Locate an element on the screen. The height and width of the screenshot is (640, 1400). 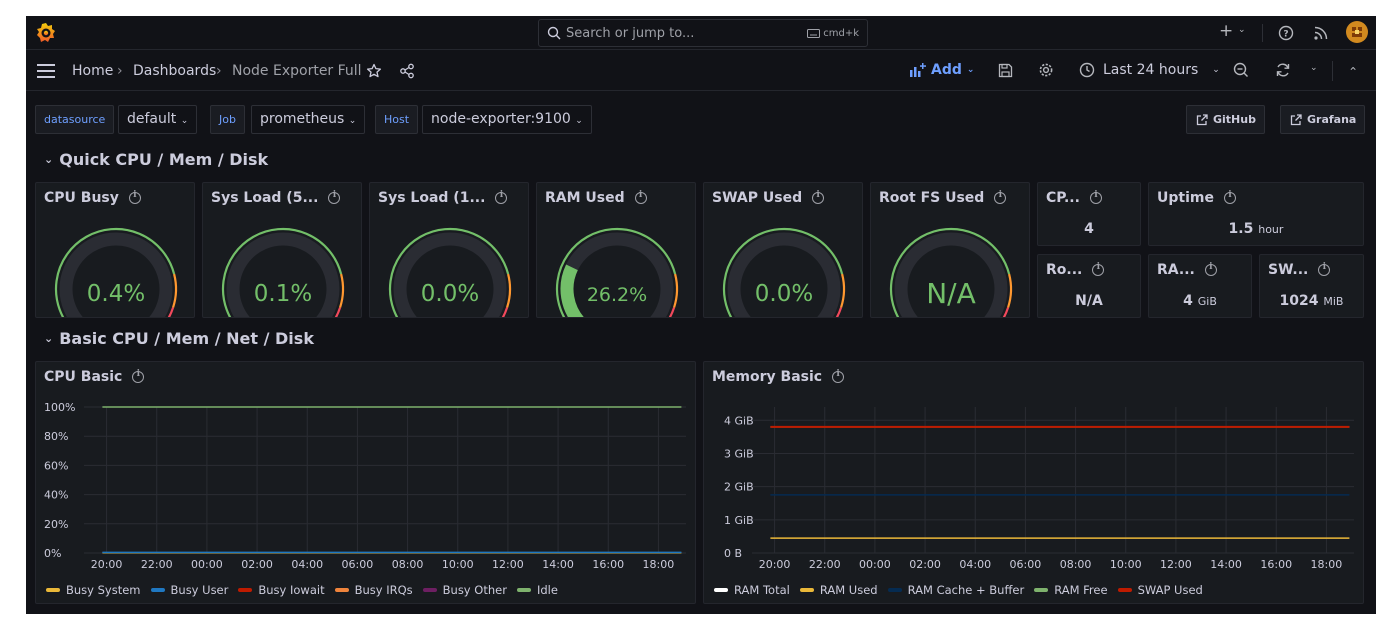
stat-panel-rootfs-total: Ro... N/A is located at coordinates (1089, 286).